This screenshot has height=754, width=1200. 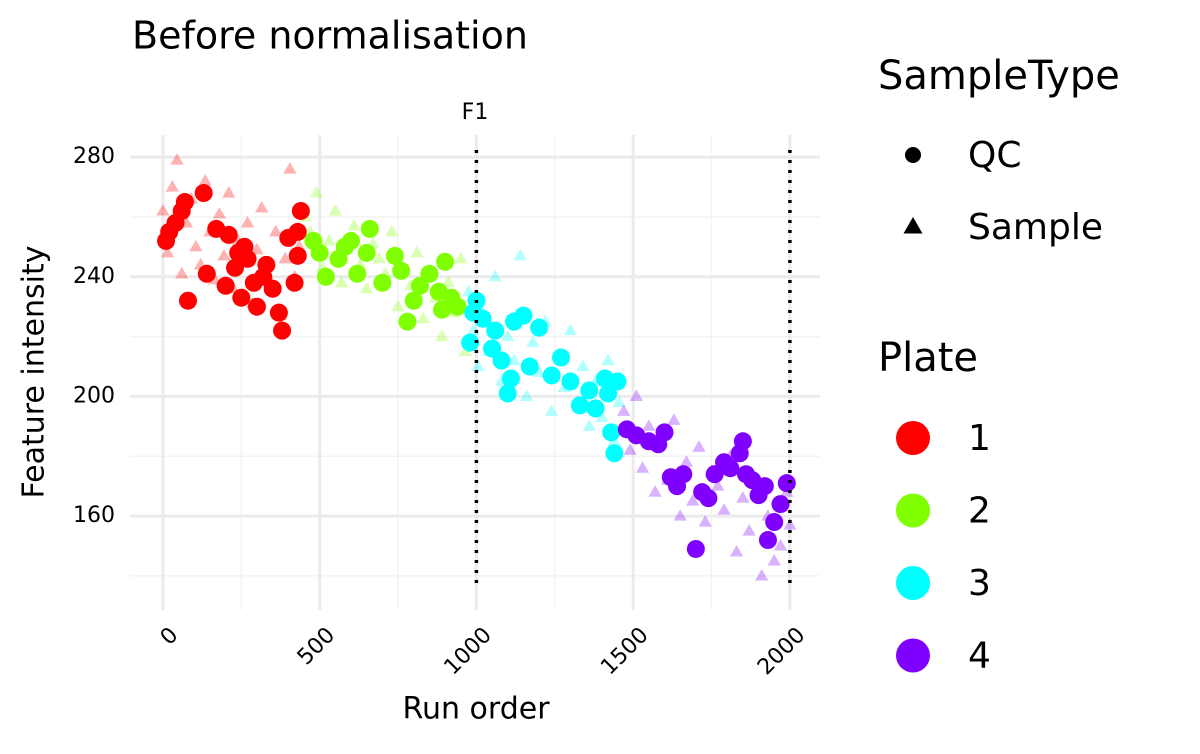 What do you see at coordinates (994, 155) in the screenshot?
I see `legend-label: QC` at bounding box center [994, 155].